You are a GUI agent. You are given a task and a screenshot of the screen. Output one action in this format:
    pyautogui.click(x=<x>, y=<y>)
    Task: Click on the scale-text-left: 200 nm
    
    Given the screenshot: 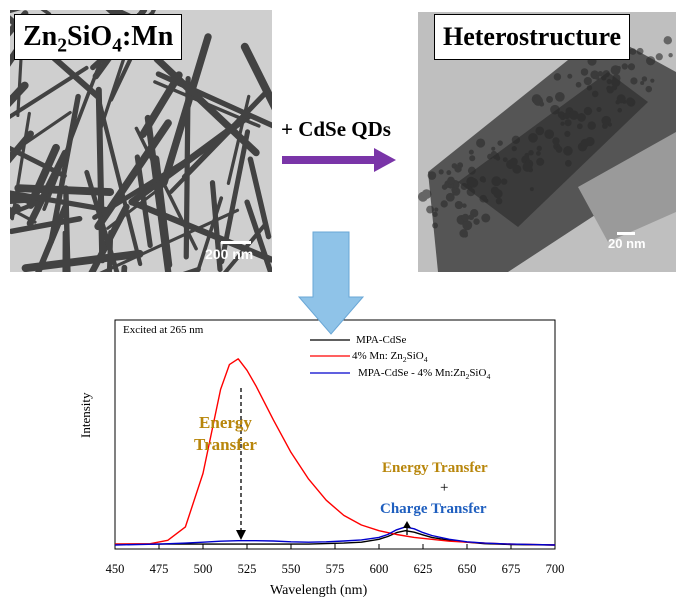 What is the action you would take?
    pyautogui.click(x=229, y=254)
    